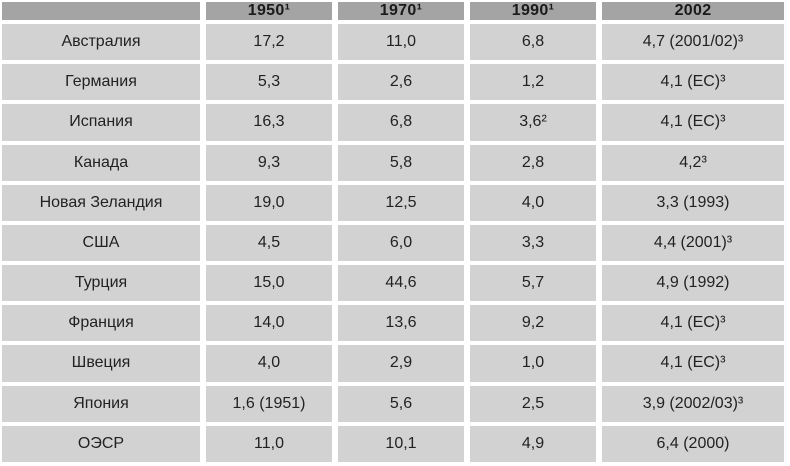  I want to click on row-label: Турция, so click(101, 283).